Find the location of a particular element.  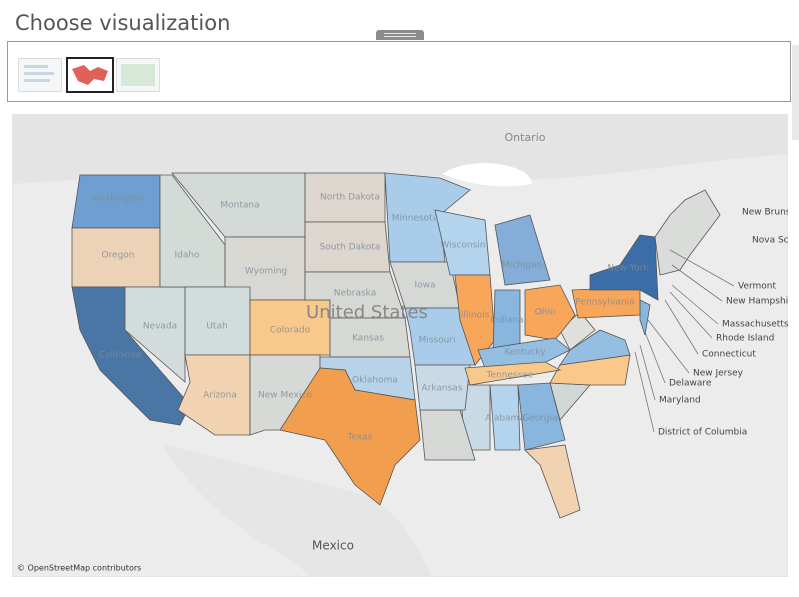

text-table-option is located at coordinates (40, 75).